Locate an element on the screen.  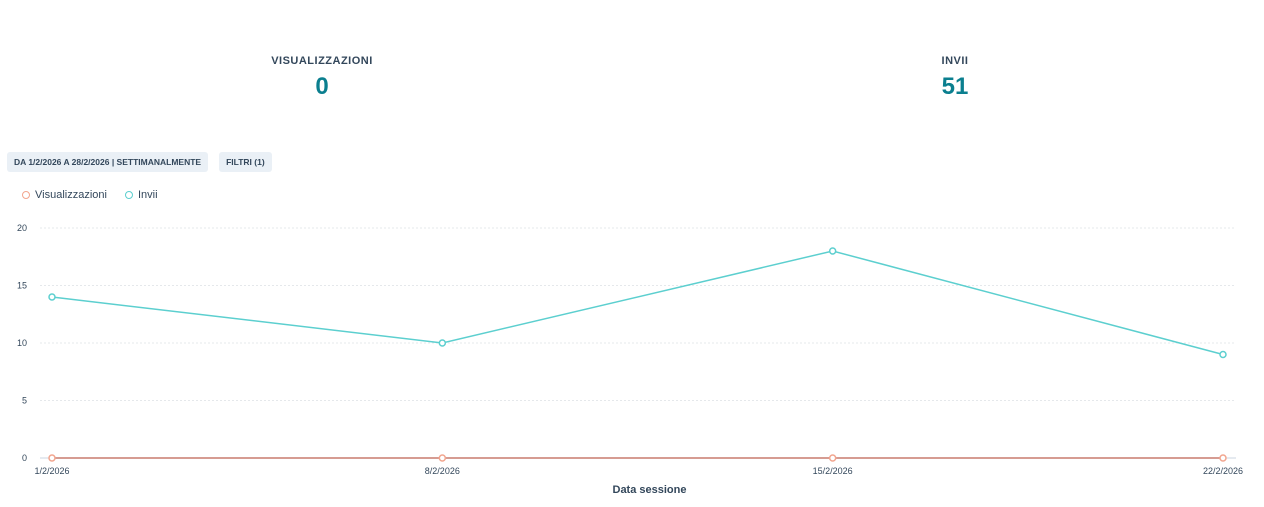
kpi-label: VISUALIZZAZIONI is located at coordinates (322, 61).